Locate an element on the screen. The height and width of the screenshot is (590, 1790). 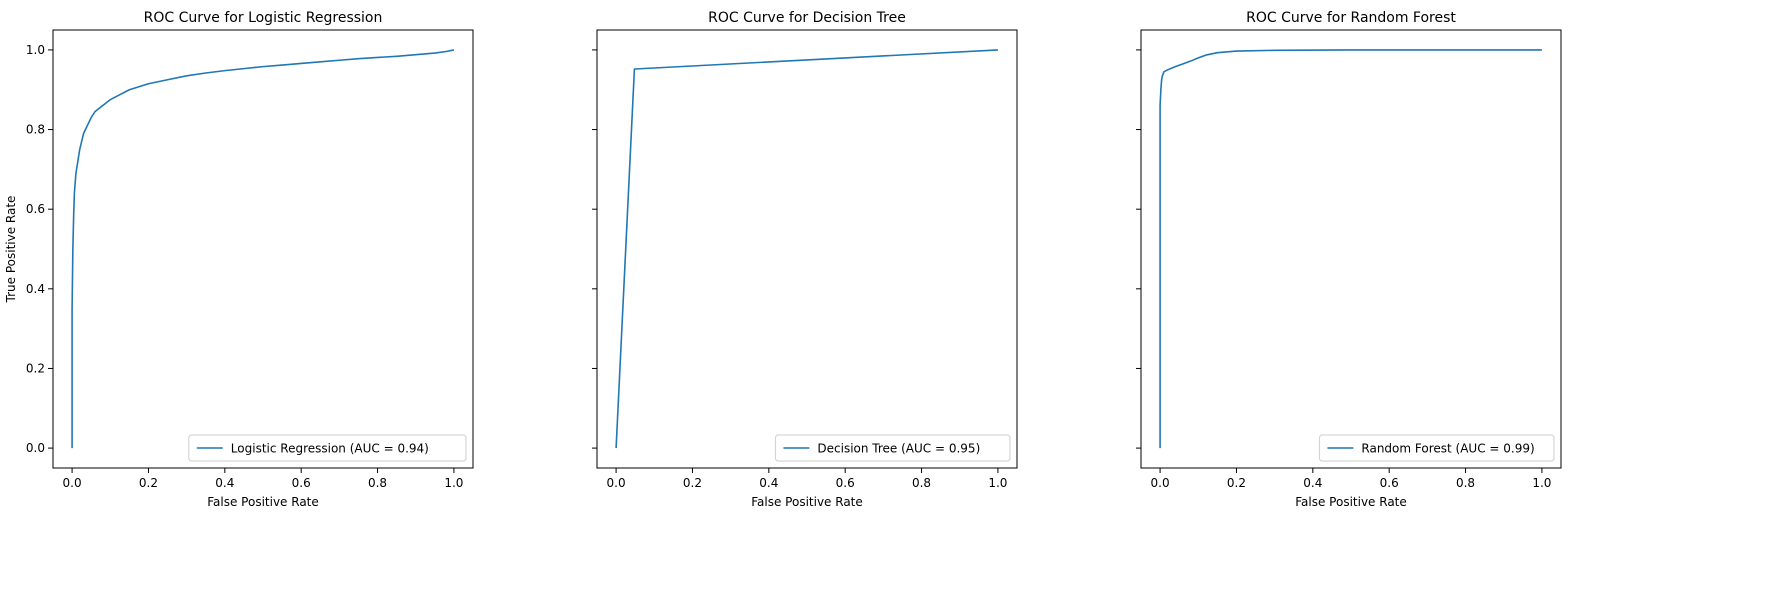
y-tick-label: 0.2 is located at coordinates (35, 368).